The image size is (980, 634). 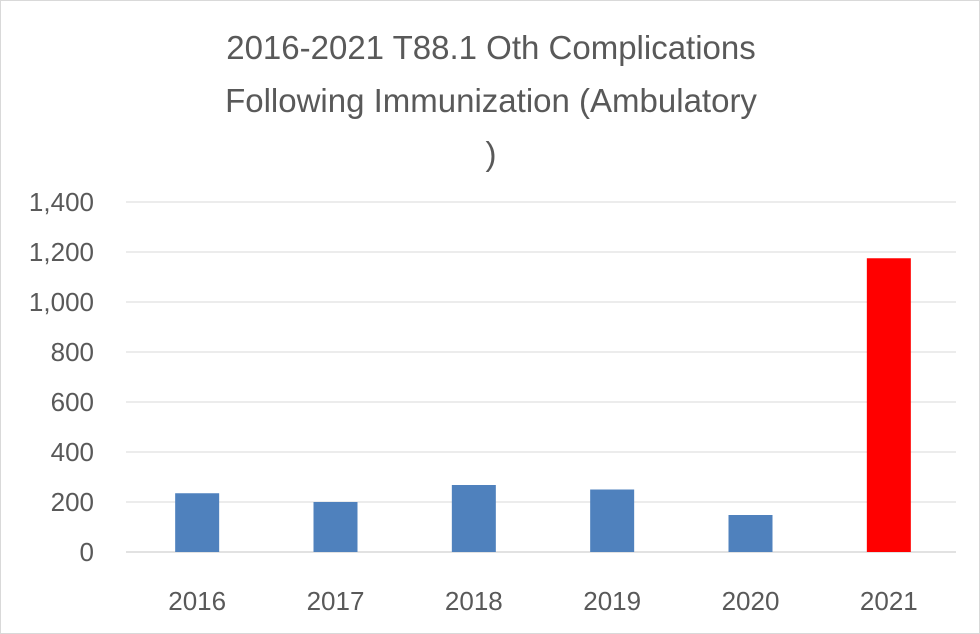 What do you see at coordinates (87, 552) in the screenshot?
I see `y-tick-label-0: 0` at bounding box center [87, 552].